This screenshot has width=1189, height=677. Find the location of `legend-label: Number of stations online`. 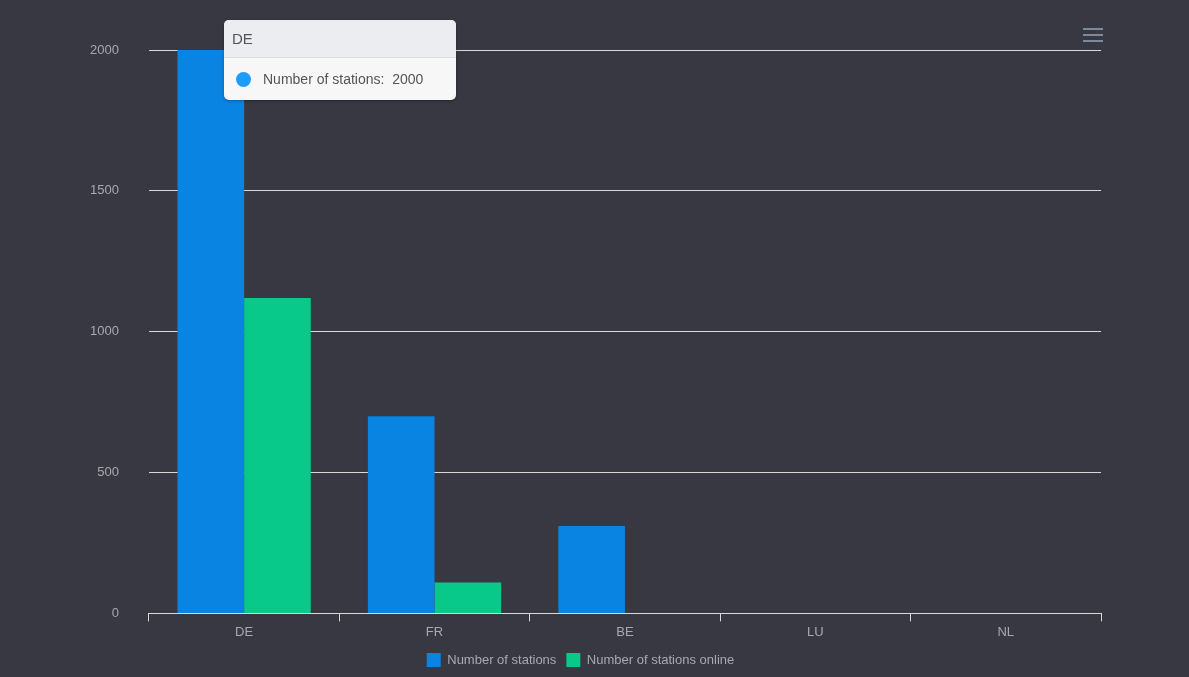

legend-label: Number of stations online is located at coordinates (660, 659).